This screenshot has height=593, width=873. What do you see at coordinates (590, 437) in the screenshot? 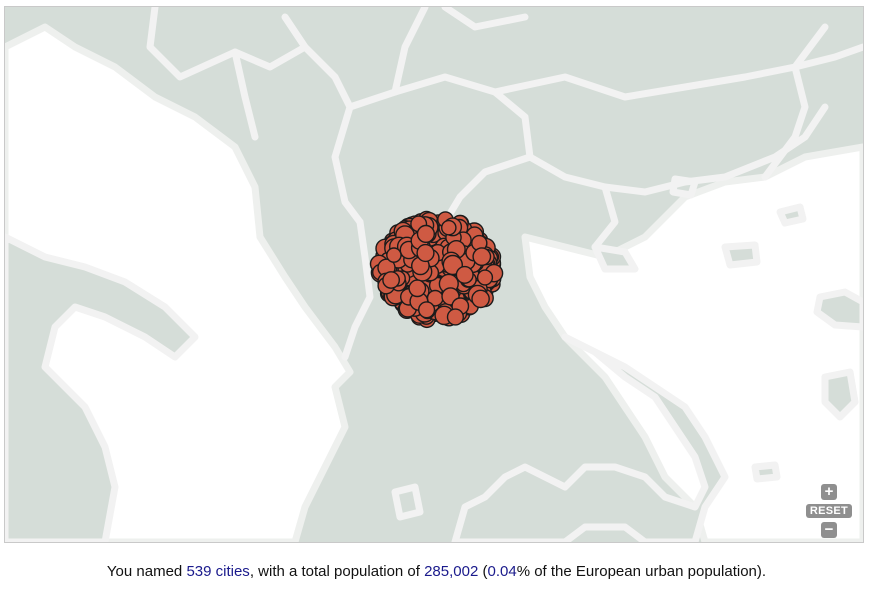
I see `greece-south-land` at bounding box center [590, 437].